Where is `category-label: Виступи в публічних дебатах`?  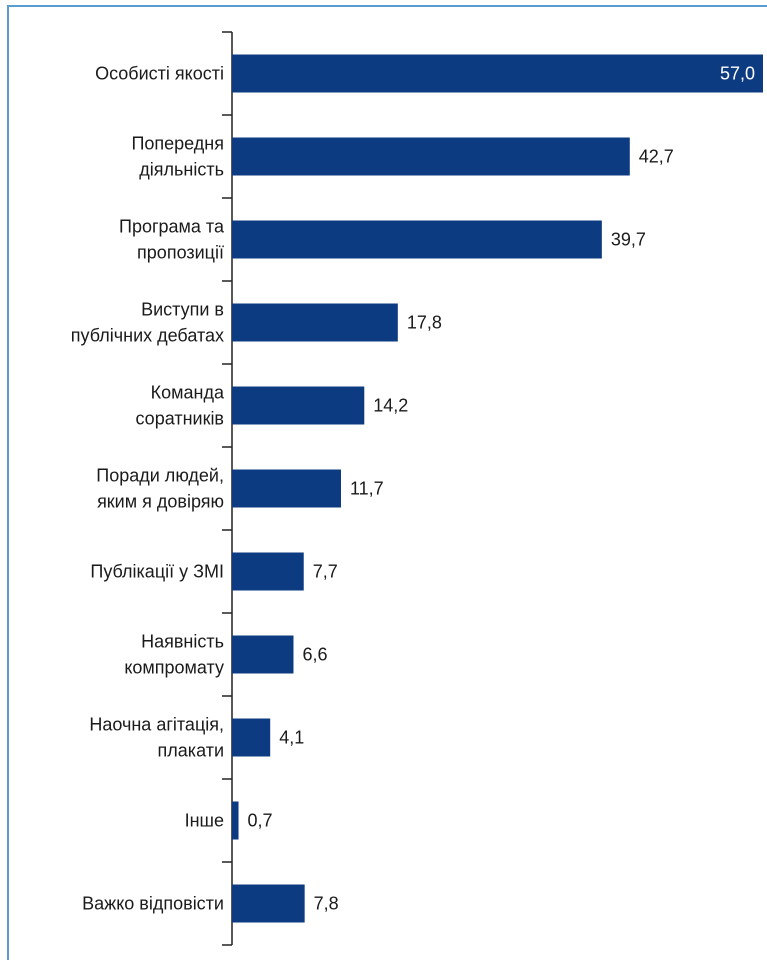 category-label: Виступи в публічних дебатах is located at coordinates (147, 322).